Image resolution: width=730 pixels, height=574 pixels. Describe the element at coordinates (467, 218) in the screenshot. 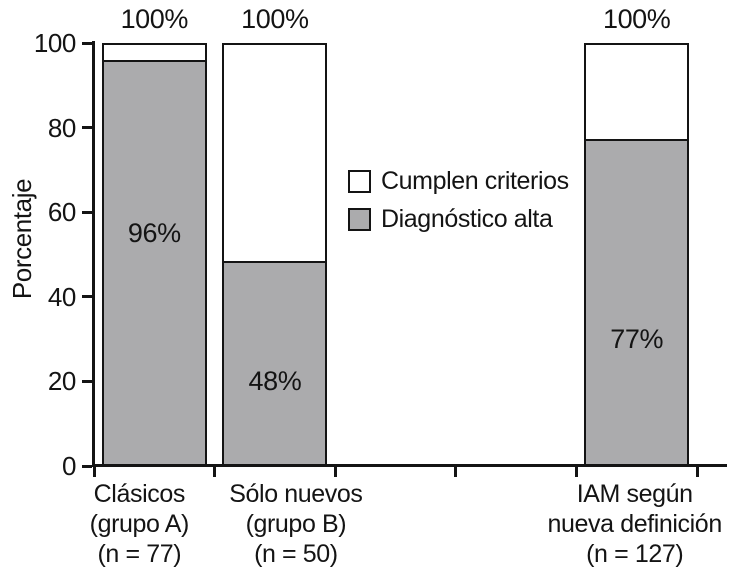

I see `legend-label: Diagnóstico alta` at that location.